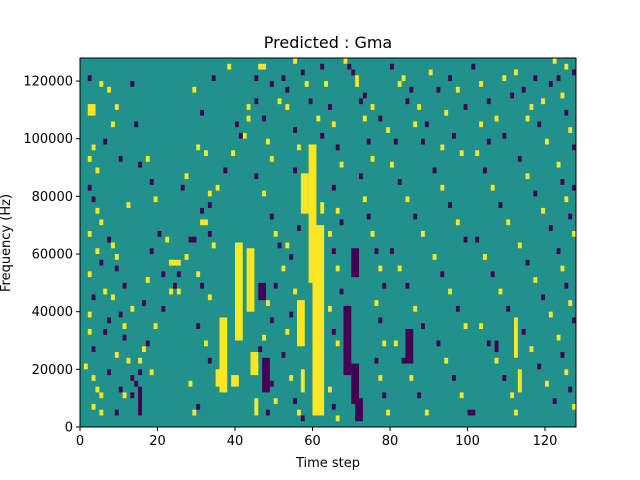 Image resolution: width=640 pixels, height=480 pixels. I want to click on y-tick-label: 20000, so click(52, 370).